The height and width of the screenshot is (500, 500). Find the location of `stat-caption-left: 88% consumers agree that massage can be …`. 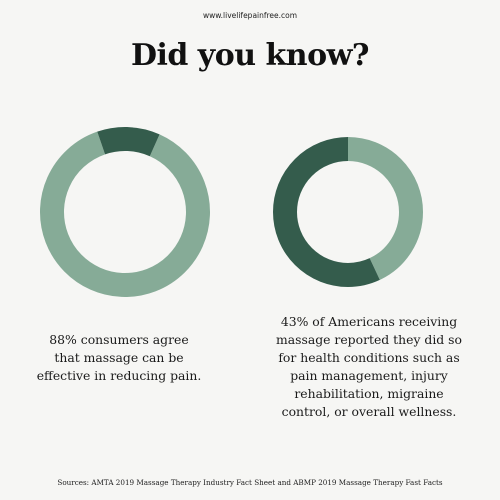

stat-caption-left: 88% consumers agree that massage can be … is located at coordinates (119, 357).